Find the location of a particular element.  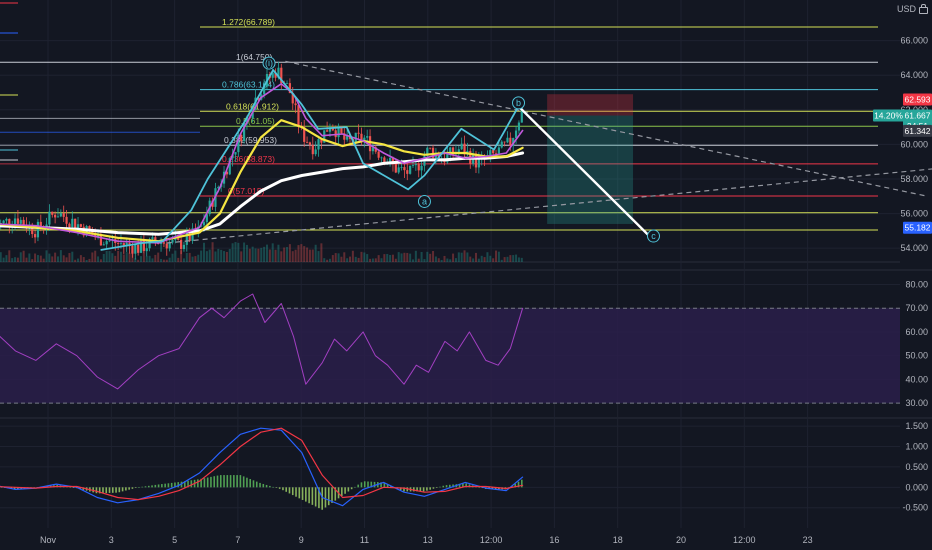

trendline-up is located at coordinates (549, 206).